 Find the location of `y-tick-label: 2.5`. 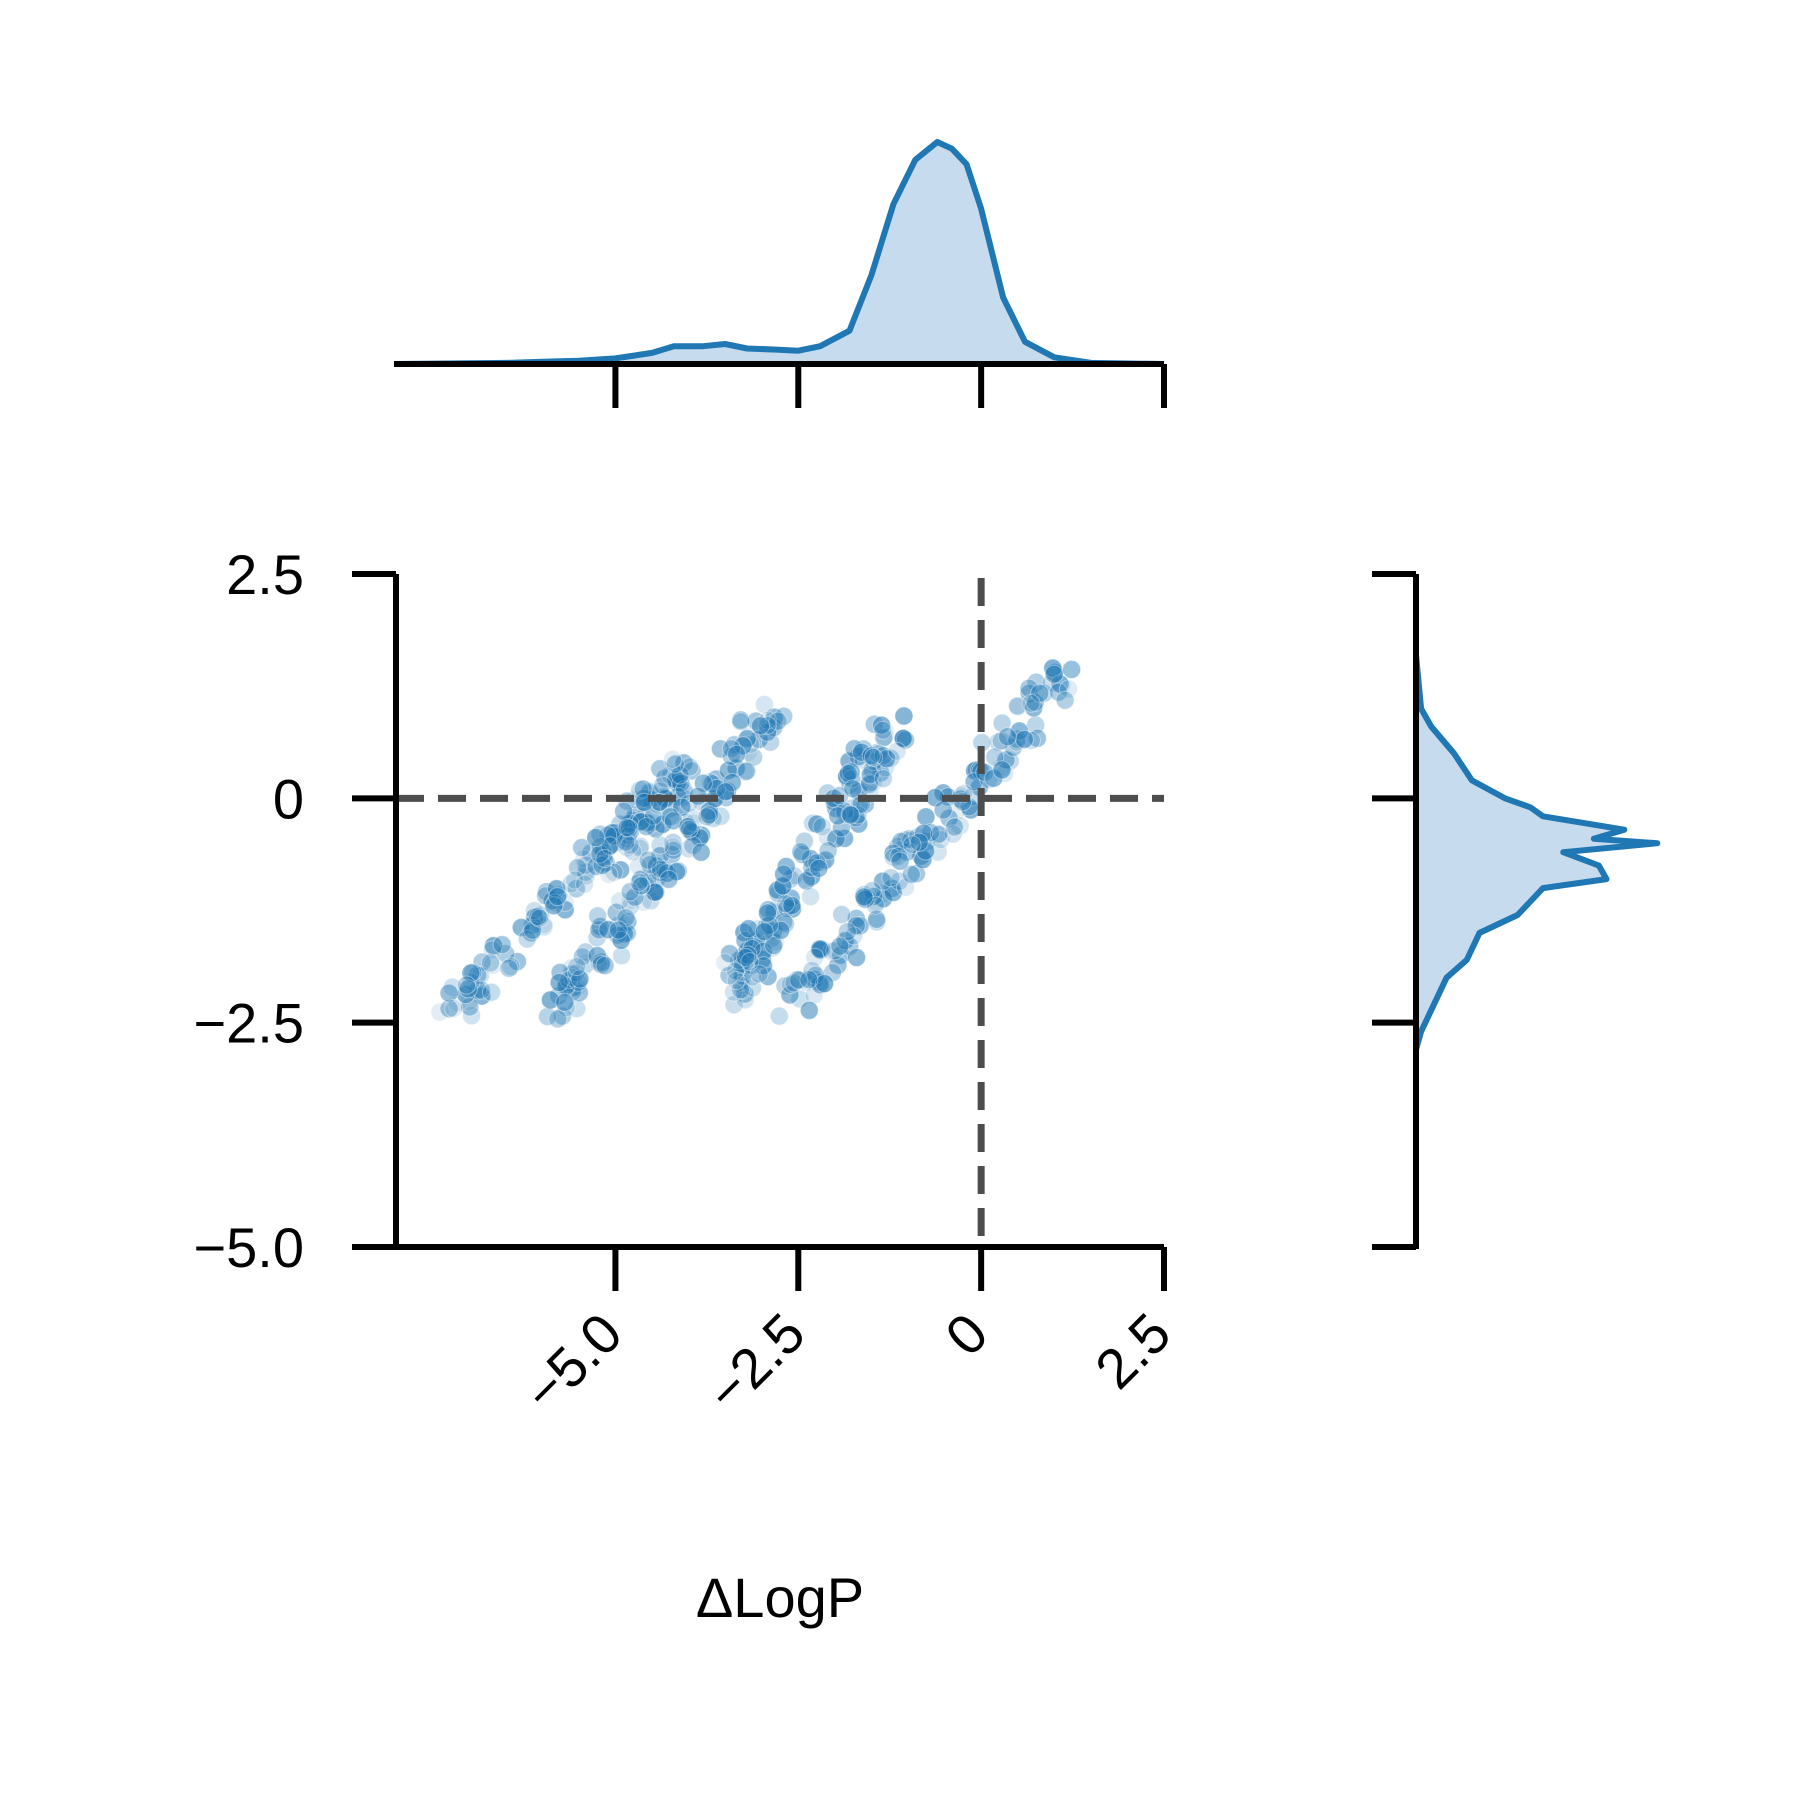

y-tick-label: 2.5 is located at coordinates (265, 574).